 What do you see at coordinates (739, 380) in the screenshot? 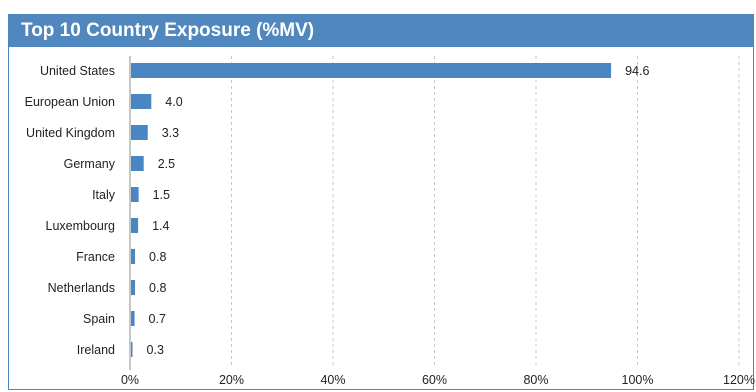
I see `x-tick-label: 120%` at bounding box center [739, 380].